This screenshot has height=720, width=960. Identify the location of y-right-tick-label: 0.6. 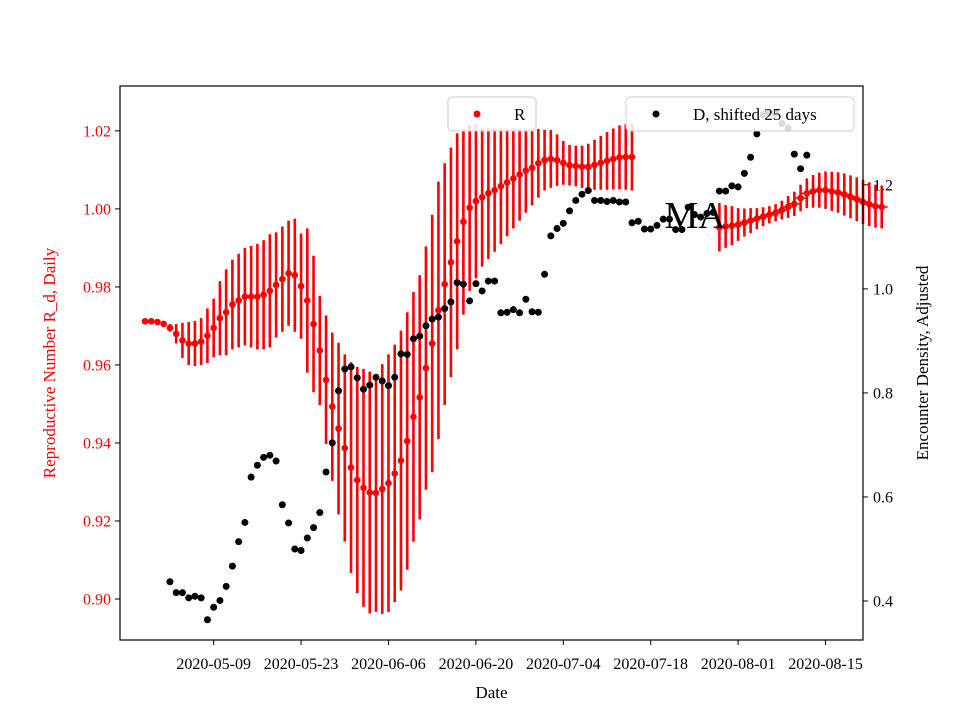
(883, 497).